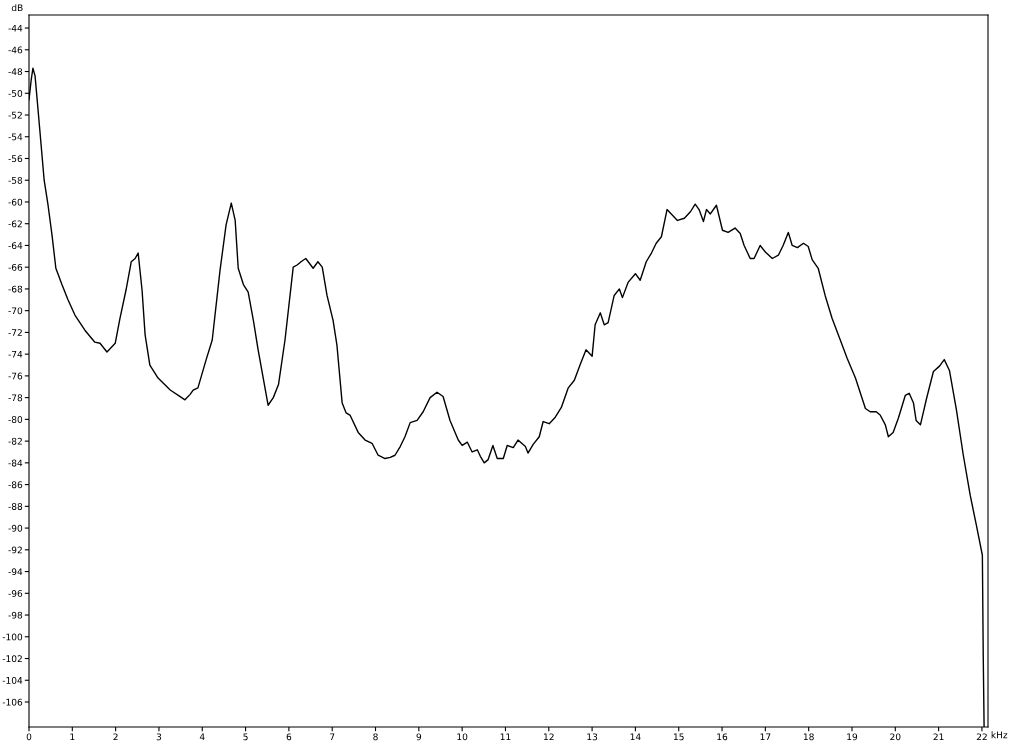 This screenshot has width=1024, height=745. What do you see at coordinates (245, 737) in the screenshot?
I see `x-tick-label: 5` at bounding box center [245, 737].